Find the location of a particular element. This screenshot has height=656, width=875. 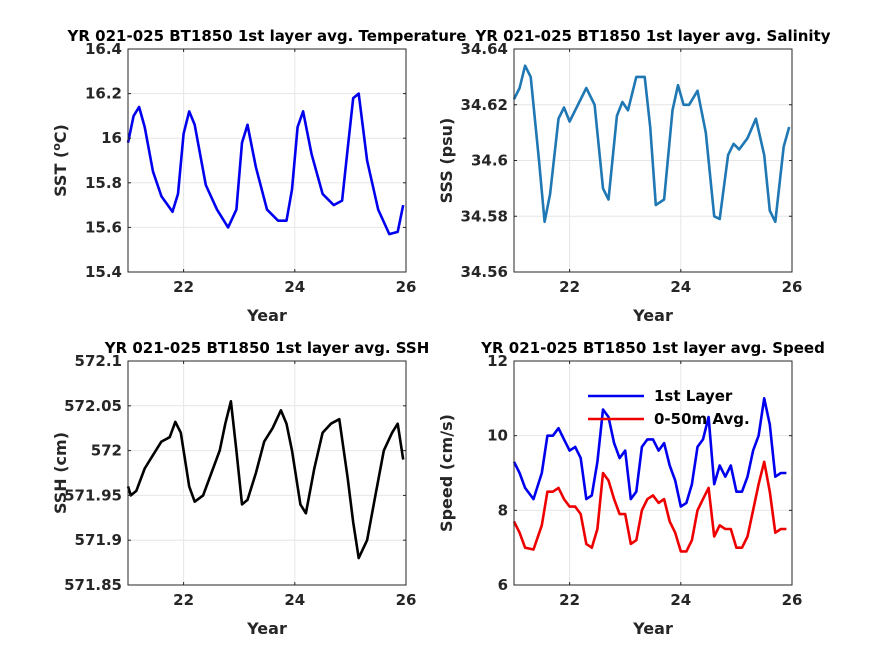

y-tick-label: 571.85 is located at coordinates (93, 585).